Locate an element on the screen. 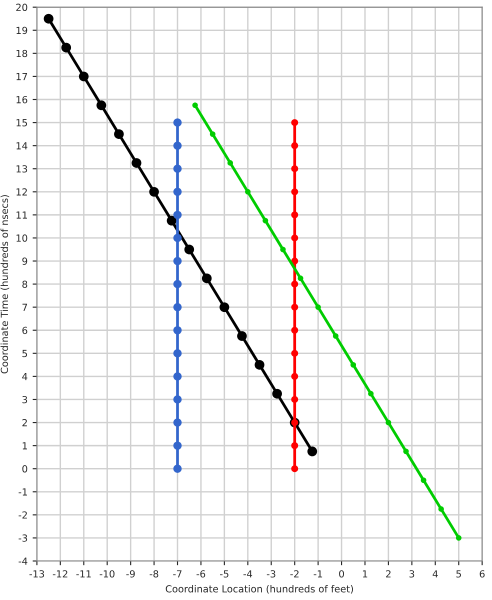 Image resolution: width=492 pixels, height=600 pixels. y-tick-label: 9 is located at coordinates (25, 261).